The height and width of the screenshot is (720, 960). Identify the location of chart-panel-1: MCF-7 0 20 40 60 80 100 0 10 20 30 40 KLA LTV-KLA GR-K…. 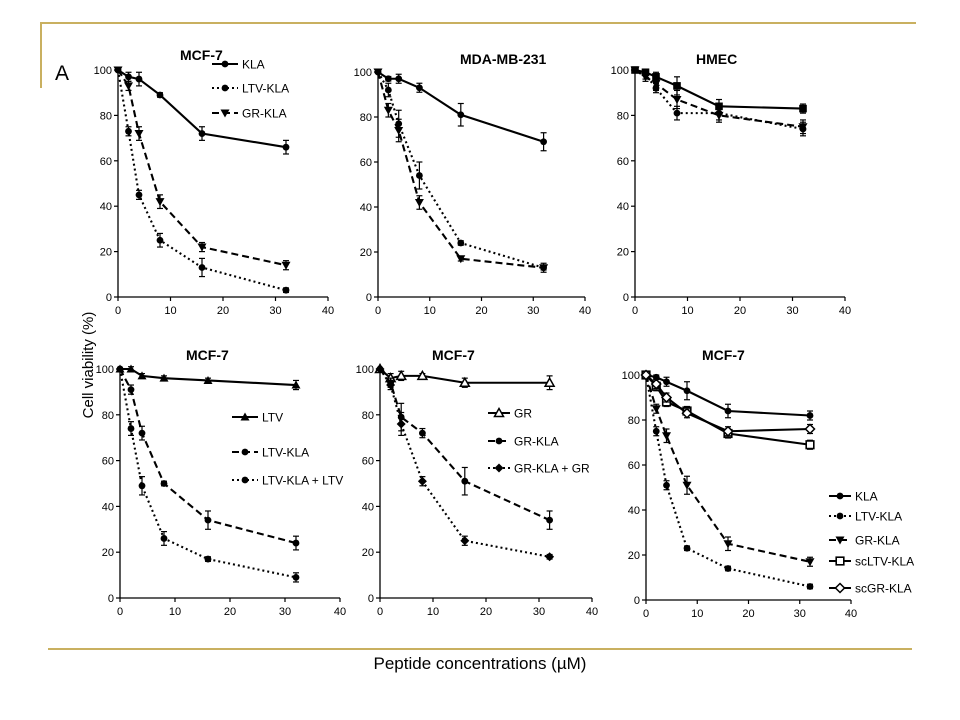
(214, 182).